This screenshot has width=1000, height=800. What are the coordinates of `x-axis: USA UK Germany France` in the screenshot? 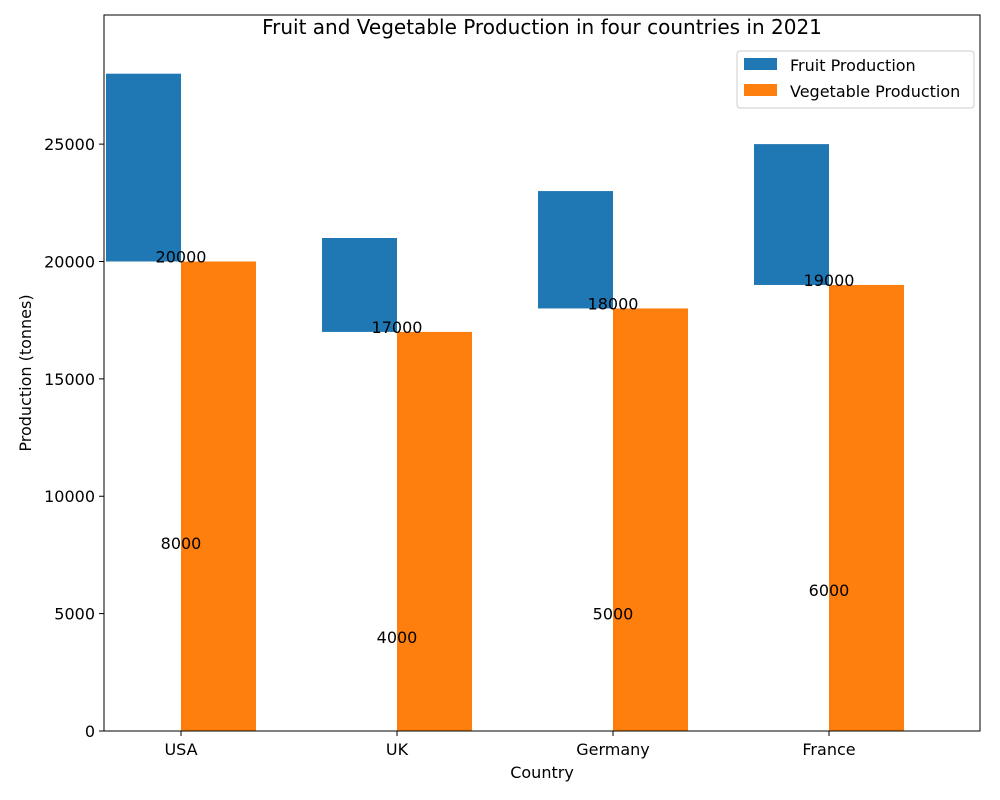 It's located at (510, 745).